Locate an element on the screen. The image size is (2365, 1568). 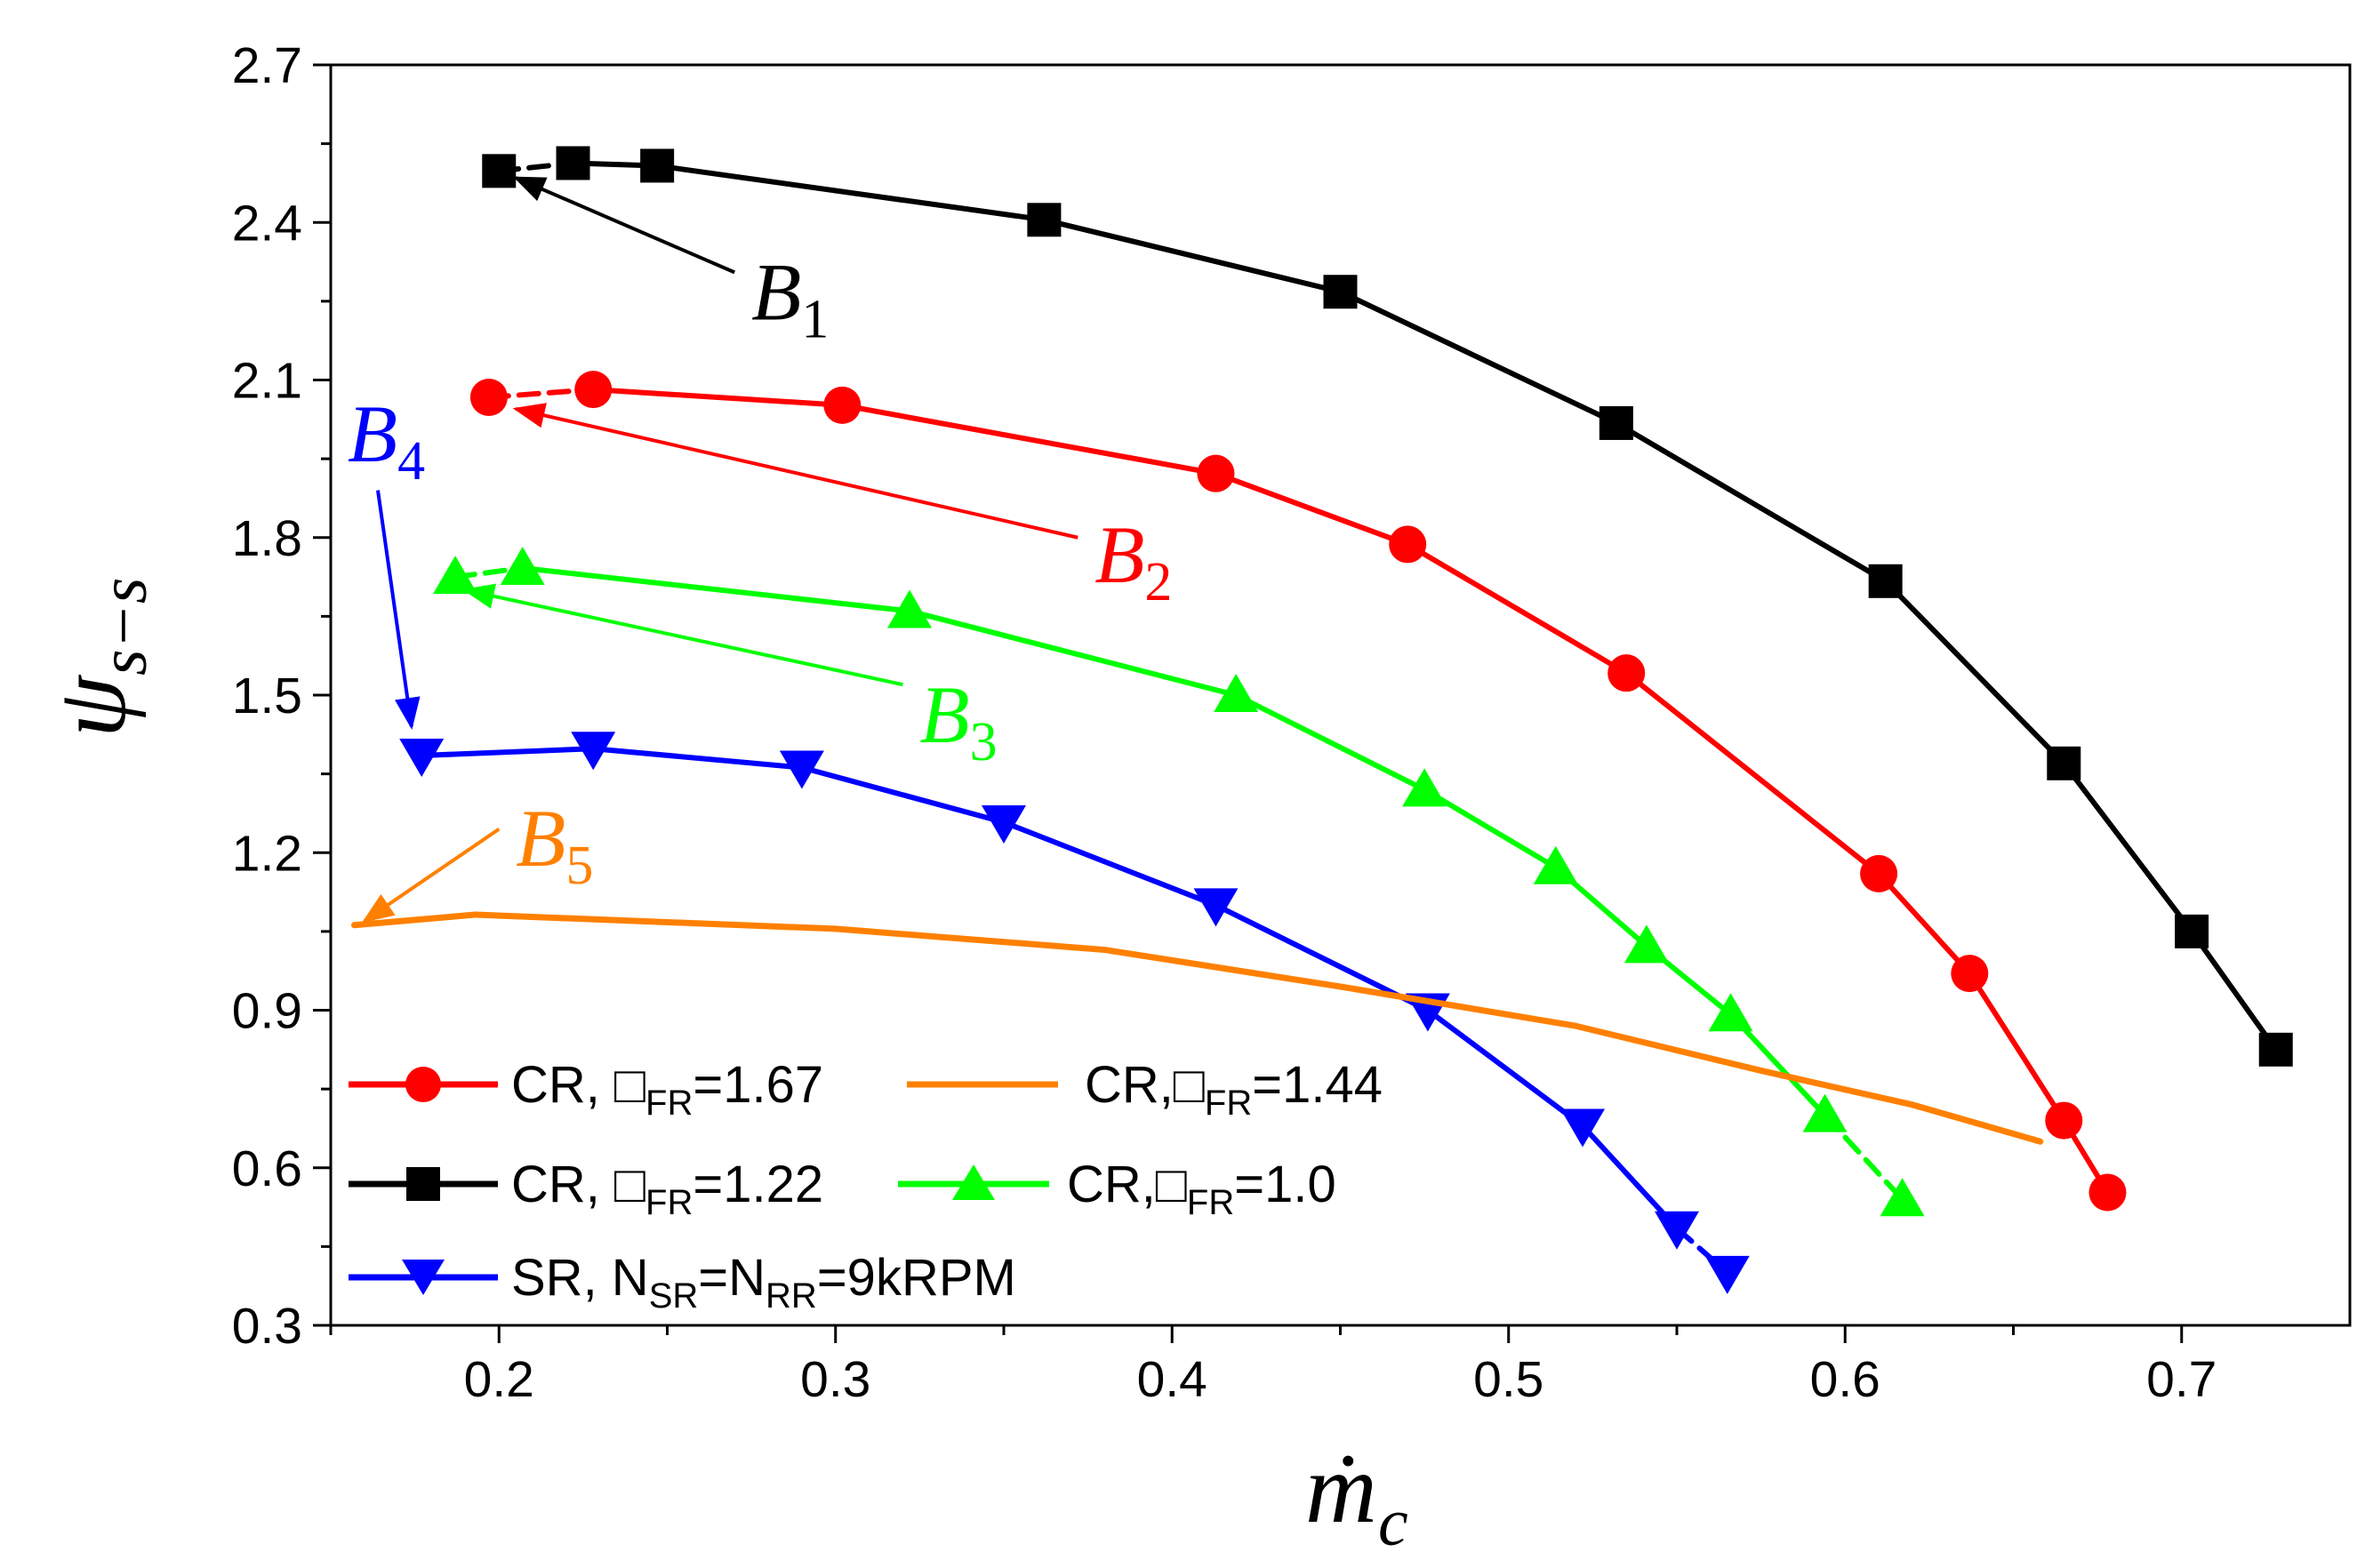
x-tick-label: 0.6 is located at coordinates (1845, 1379).